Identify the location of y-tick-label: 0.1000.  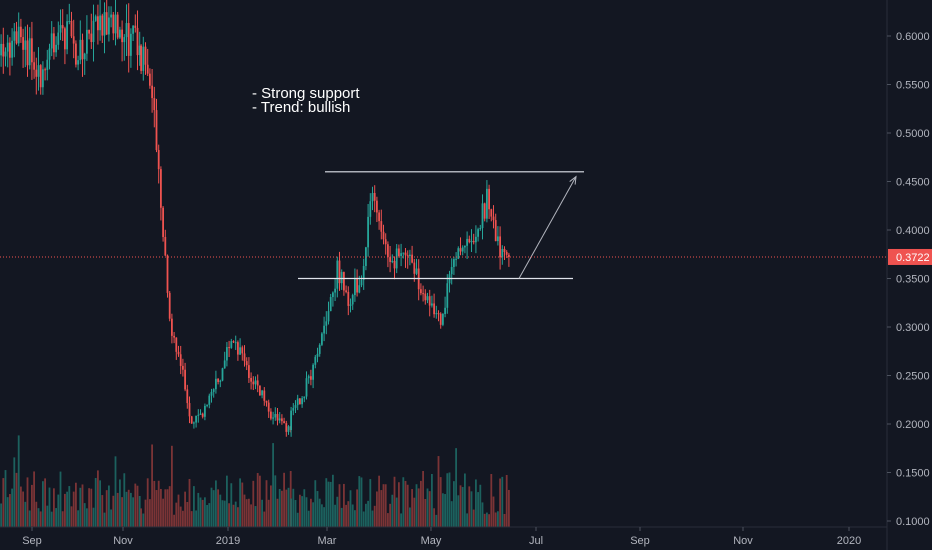
(913, 522).